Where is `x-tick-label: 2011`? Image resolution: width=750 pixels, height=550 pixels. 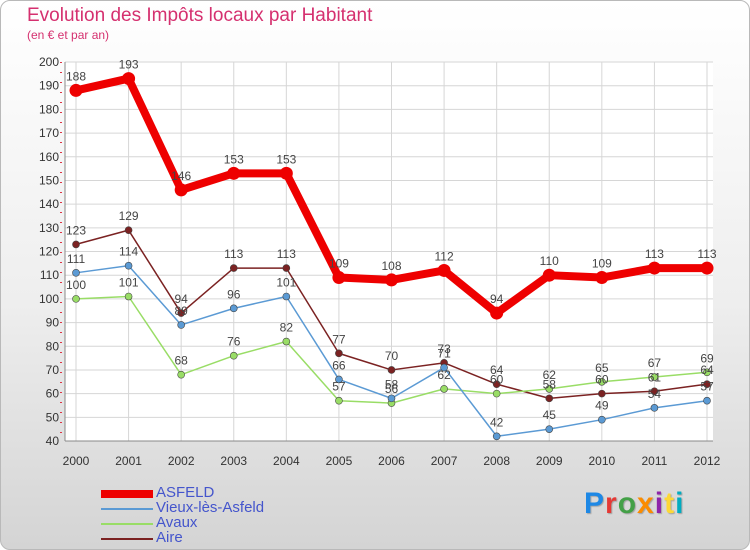 x-tick-label: 2011 is located at coordinates (655, 461).